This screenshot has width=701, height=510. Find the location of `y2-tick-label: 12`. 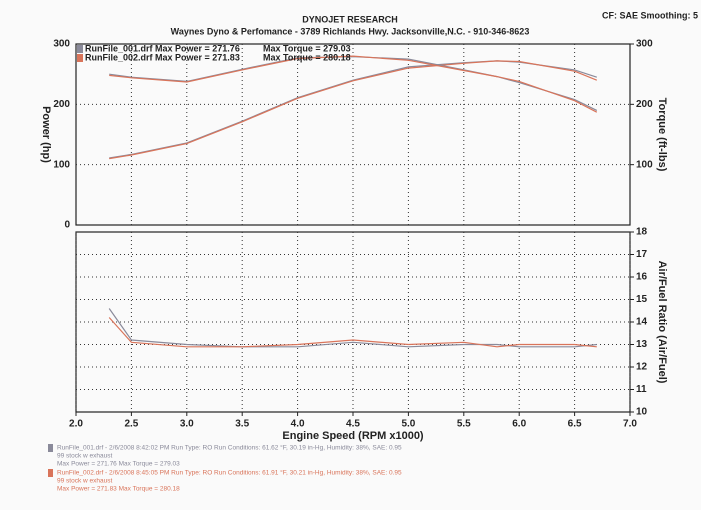

y2-tick-label: 12 is located at coordinates (642, 367).